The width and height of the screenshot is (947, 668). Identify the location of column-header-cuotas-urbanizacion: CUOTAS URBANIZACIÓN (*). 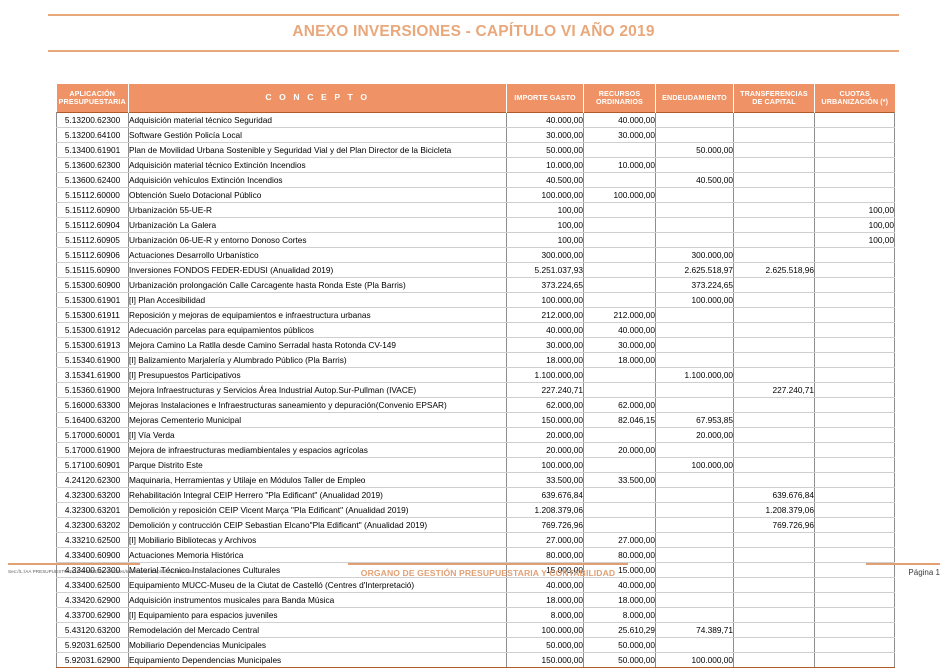
(854, 98).